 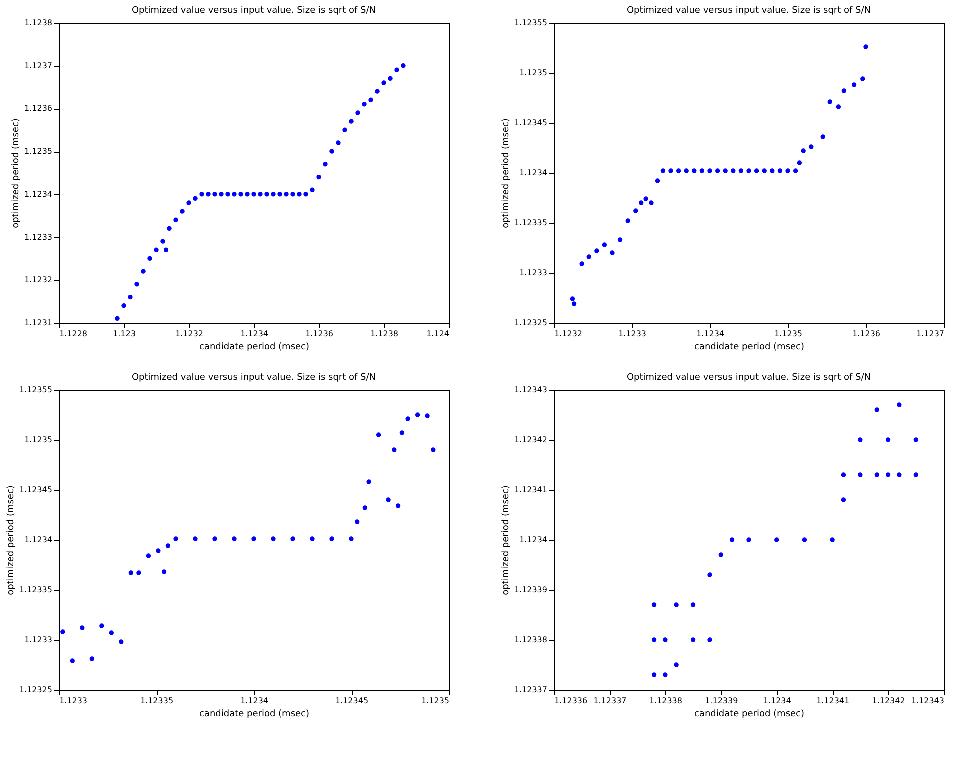 I want to click on x-tick-label: 1.12342, so click(x=889, y=701).